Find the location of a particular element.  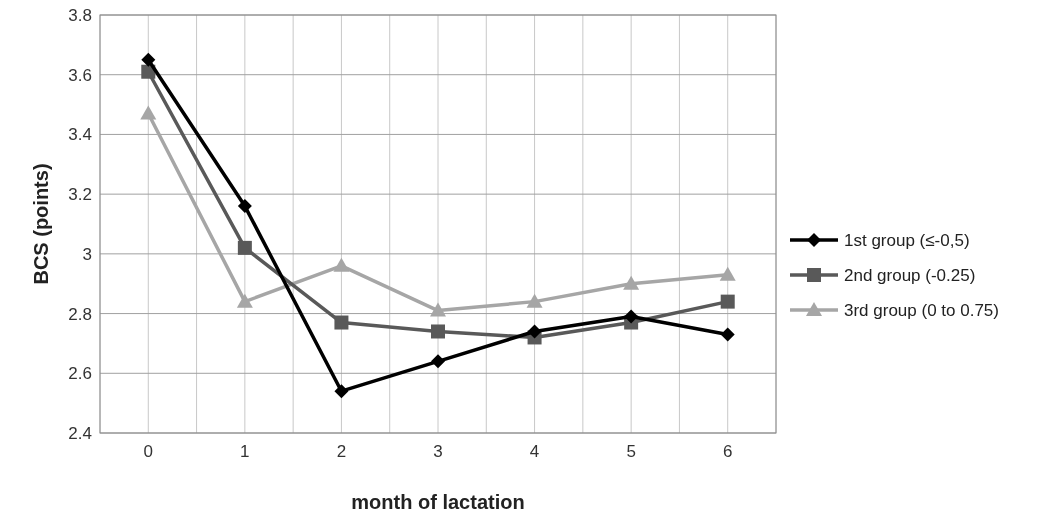

y-tick-label: 3.6 is located at coordinates (80, 75).